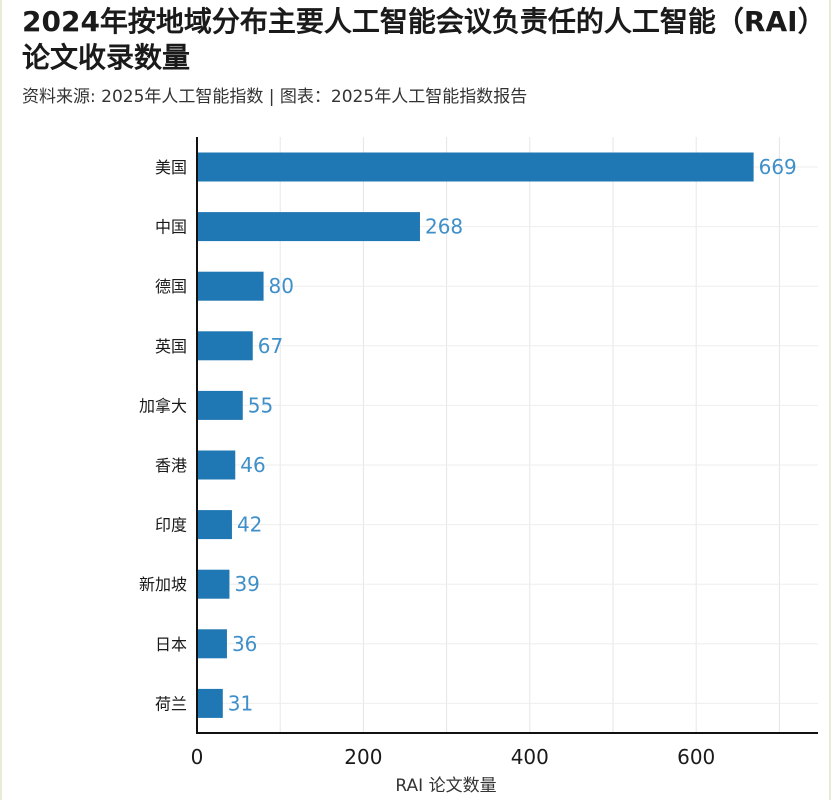 Image resolution: width=831 pixels, height=800 pixels. What do you see at coordinates (444, 227) in the screenshot?
I see `value-label: 268` at bounding box center [444, 227].